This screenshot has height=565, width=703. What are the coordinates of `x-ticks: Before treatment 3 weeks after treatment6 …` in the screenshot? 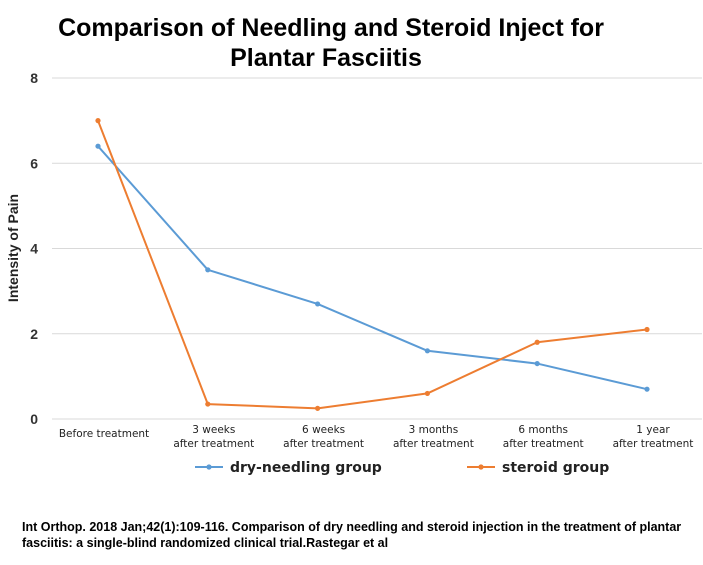 It's located at (376, 437).